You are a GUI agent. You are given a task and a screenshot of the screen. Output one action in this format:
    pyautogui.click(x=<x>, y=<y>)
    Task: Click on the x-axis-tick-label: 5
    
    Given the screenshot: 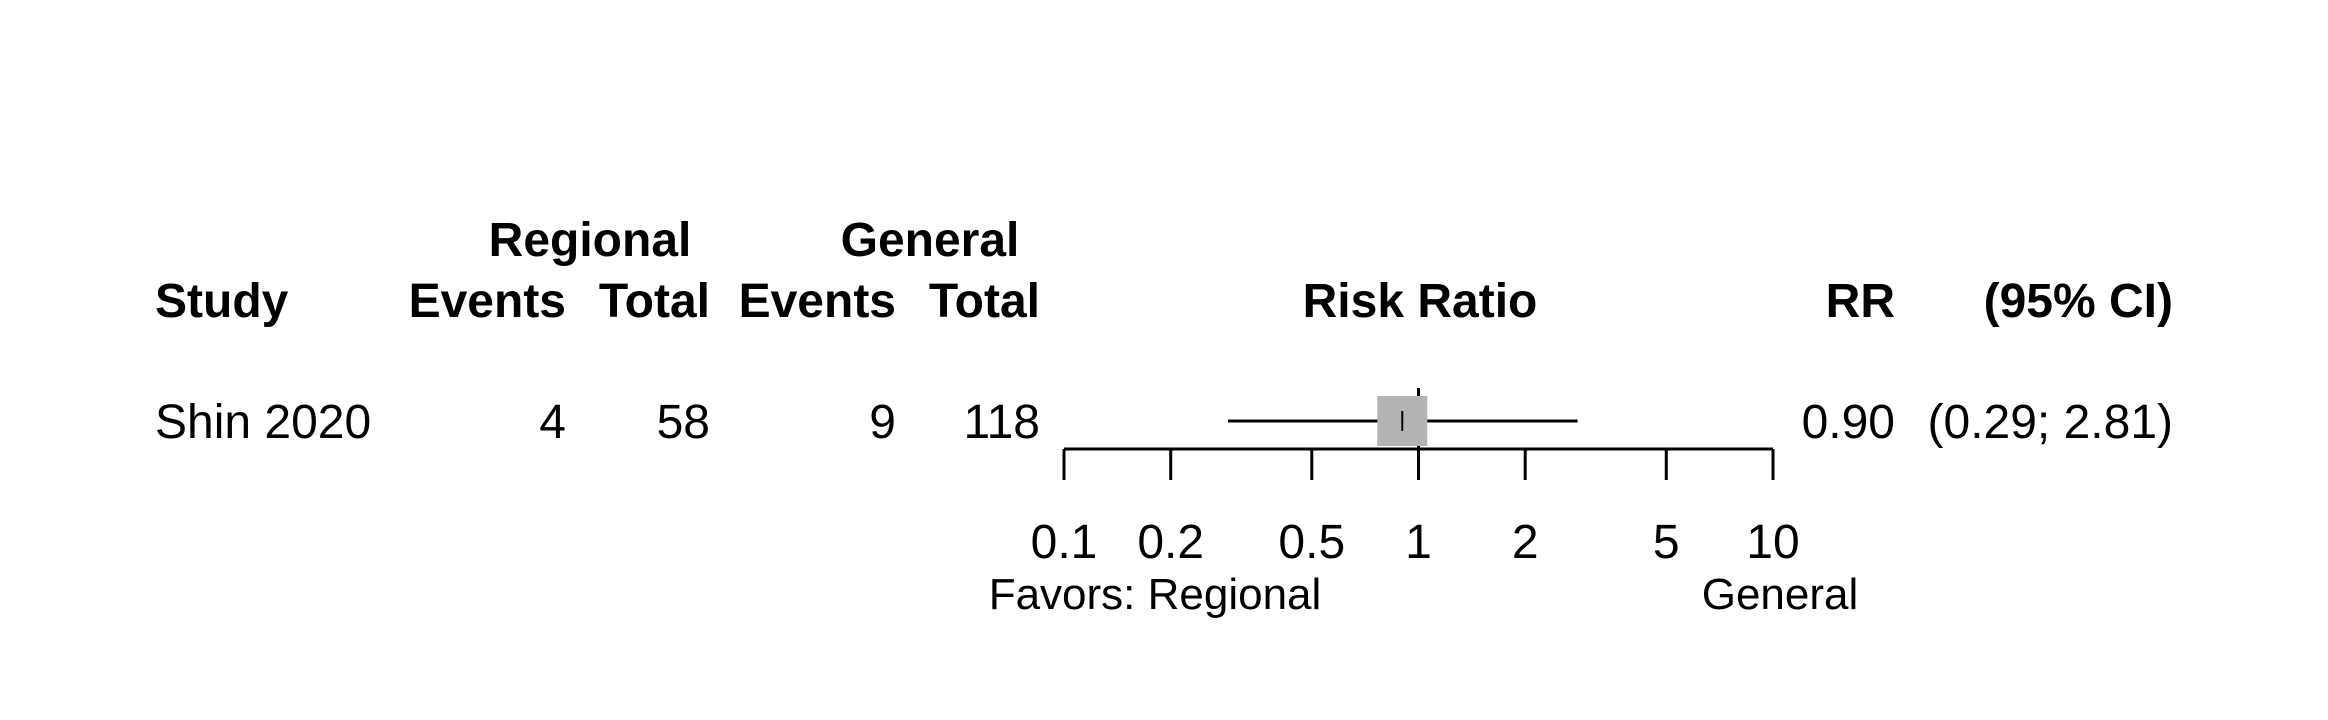 What is the action you would take?
    pyautogui.click(x=1666, y=542)
    